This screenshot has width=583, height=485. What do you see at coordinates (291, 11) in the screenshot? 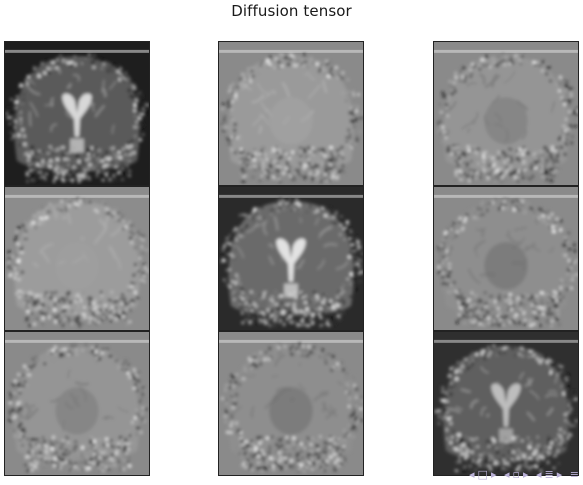
I see `figure-title: Diffusion tensor` at bounding box center [291, 11].